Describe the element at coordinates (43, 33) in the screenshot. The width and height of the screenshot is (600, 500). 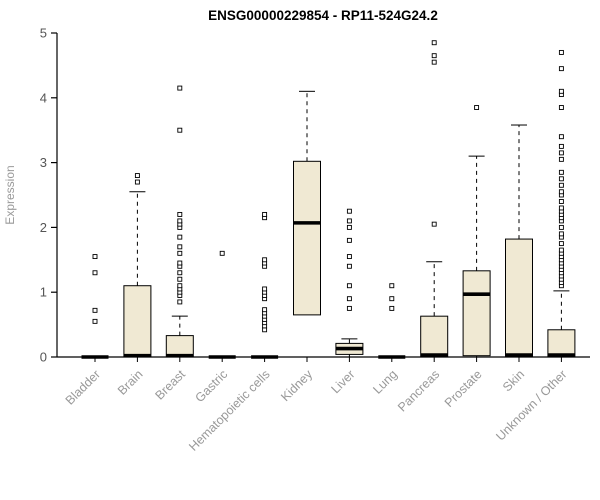
I see `y-tick-label: 5` at that location.